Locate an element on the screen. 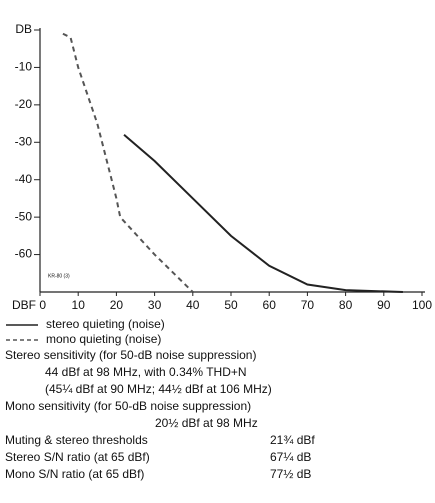  x-tick-label: 60 is located at coordinates (270, 305).